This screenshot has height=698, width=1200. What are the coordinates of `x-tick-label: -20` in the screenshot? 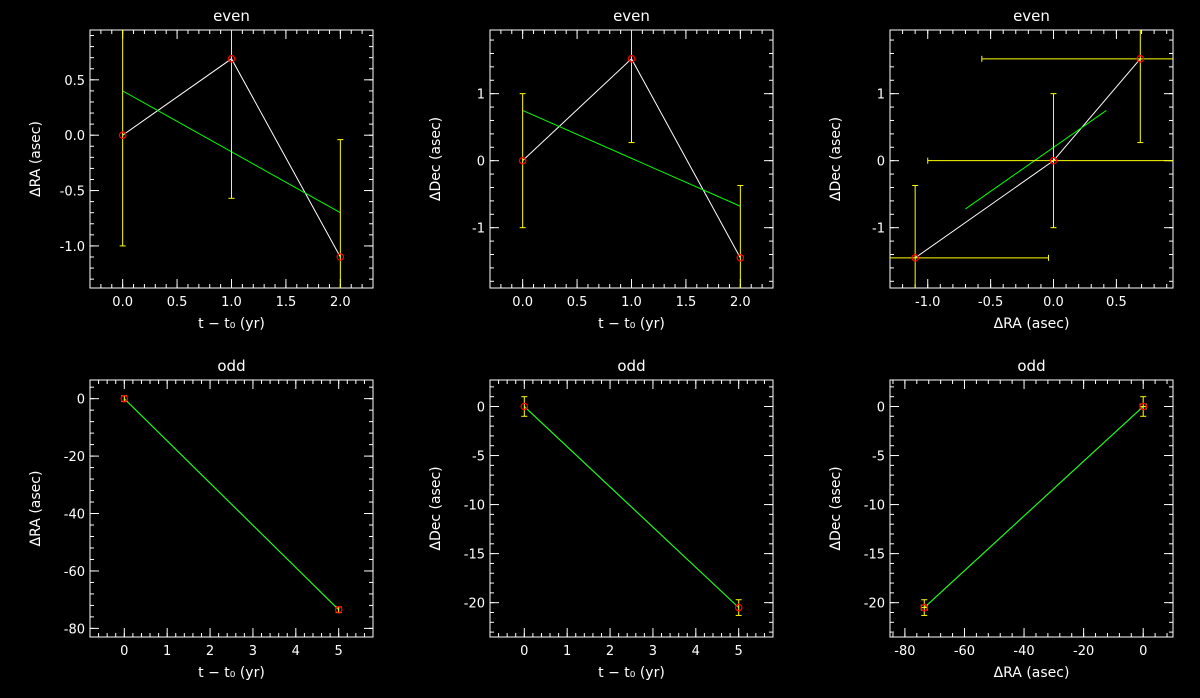 It's located at (1083, 651).